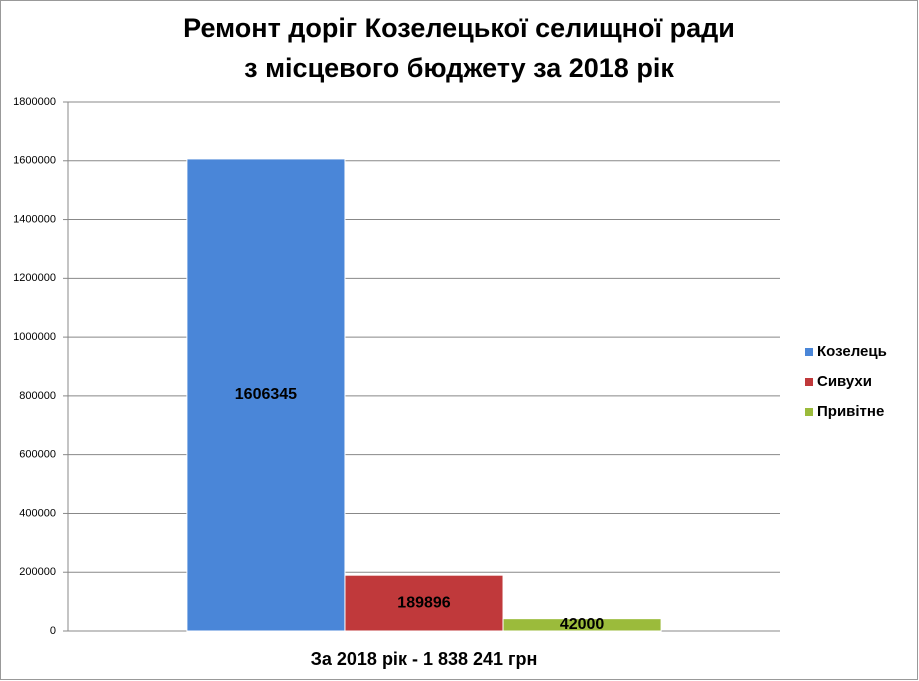  Describe the element at coordinates (37, 455) in the screenshot. I see `y-tick-label: 600000` at that location.